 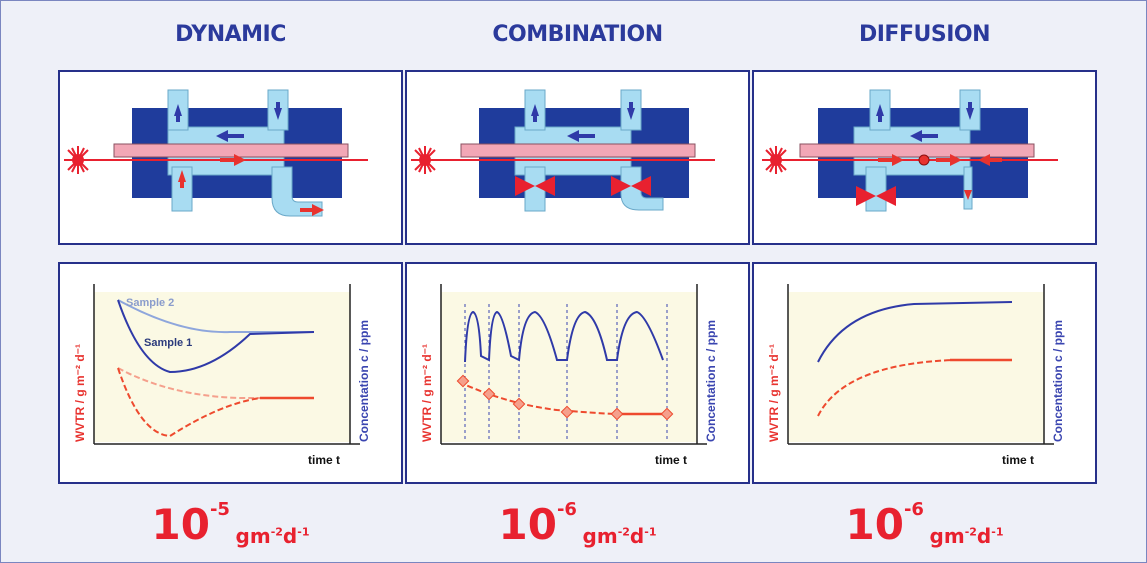 I want to click on scheme-combination, so click(x=577, y=157).